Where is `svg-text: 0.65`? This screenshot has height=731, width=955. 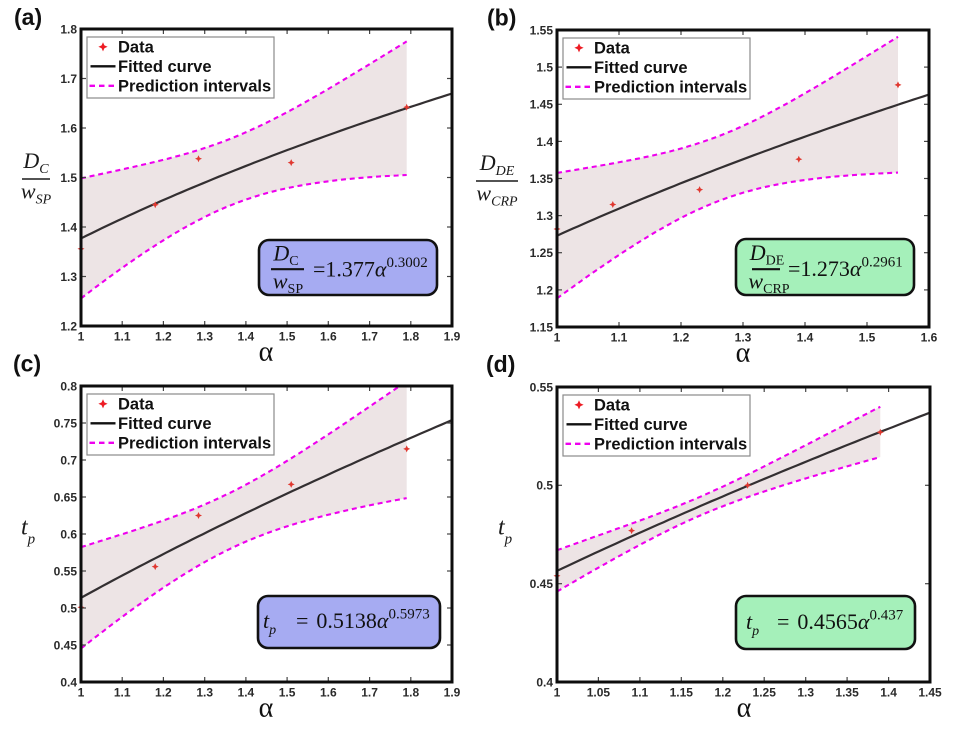 svg-text: 0.65 is located at coordinates (66, 497).